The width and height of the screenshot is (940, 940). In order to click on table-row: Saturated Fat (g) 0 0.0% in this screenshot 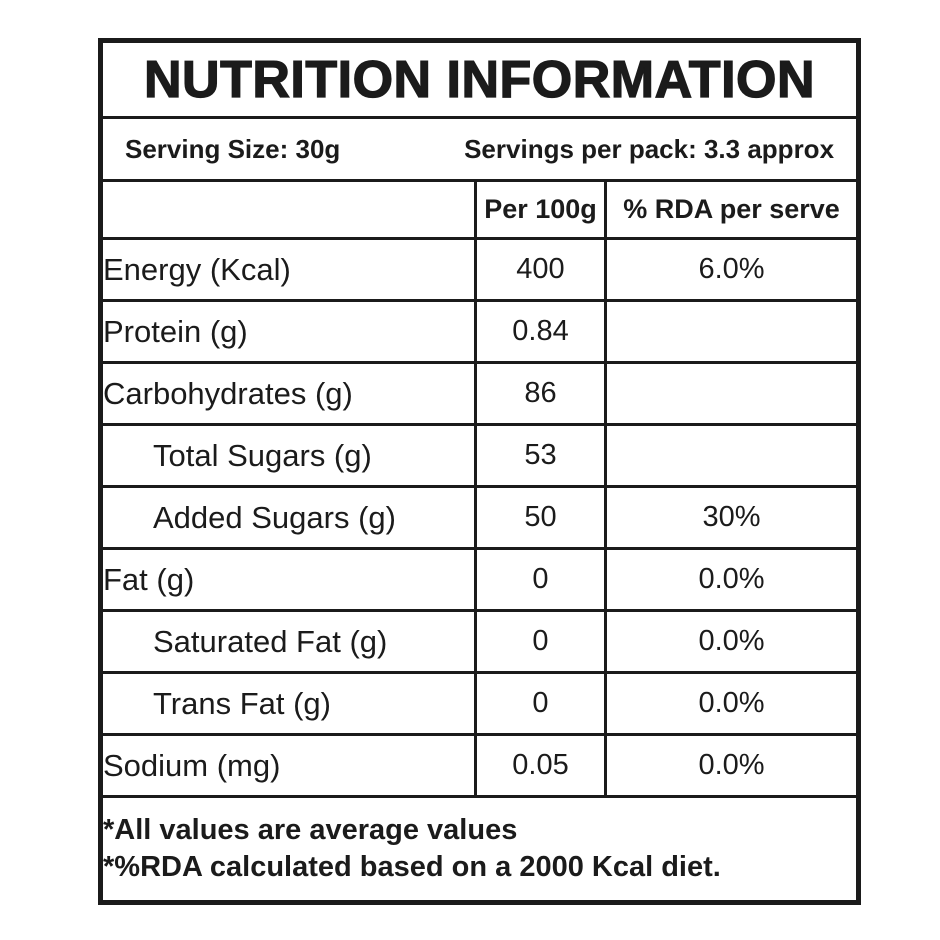, I will do `click(480, 641)`.